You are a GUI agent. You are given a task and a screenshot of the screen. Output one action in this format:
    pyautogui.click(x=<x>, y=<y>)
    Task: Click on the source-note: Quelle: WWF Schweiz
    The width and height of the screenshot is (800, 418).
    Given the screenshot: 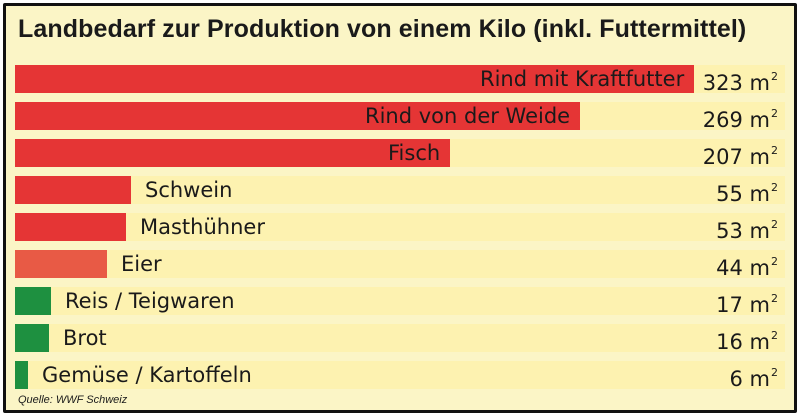 What is the action you would take?
    pyautogui.click(x=73, y=400)
    